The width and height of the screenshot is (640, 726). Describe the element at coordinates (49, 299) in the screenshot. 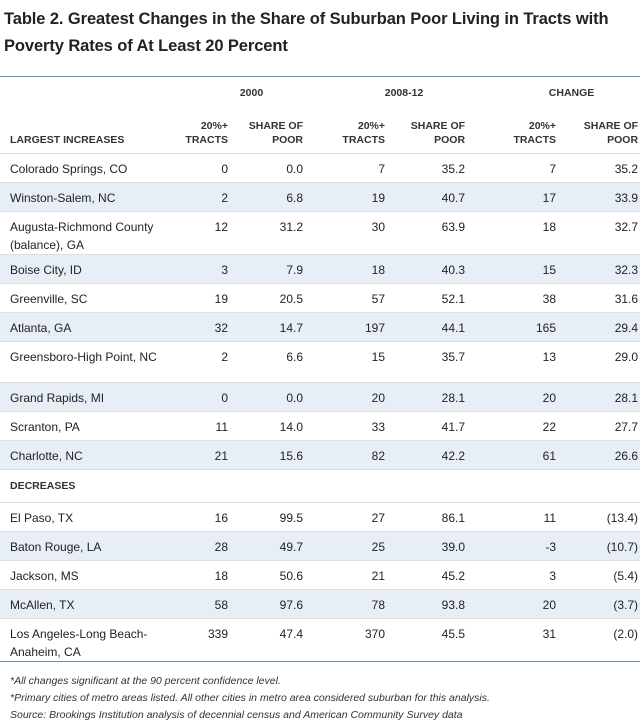

I see `row-label: Greenville, SC` at that location.